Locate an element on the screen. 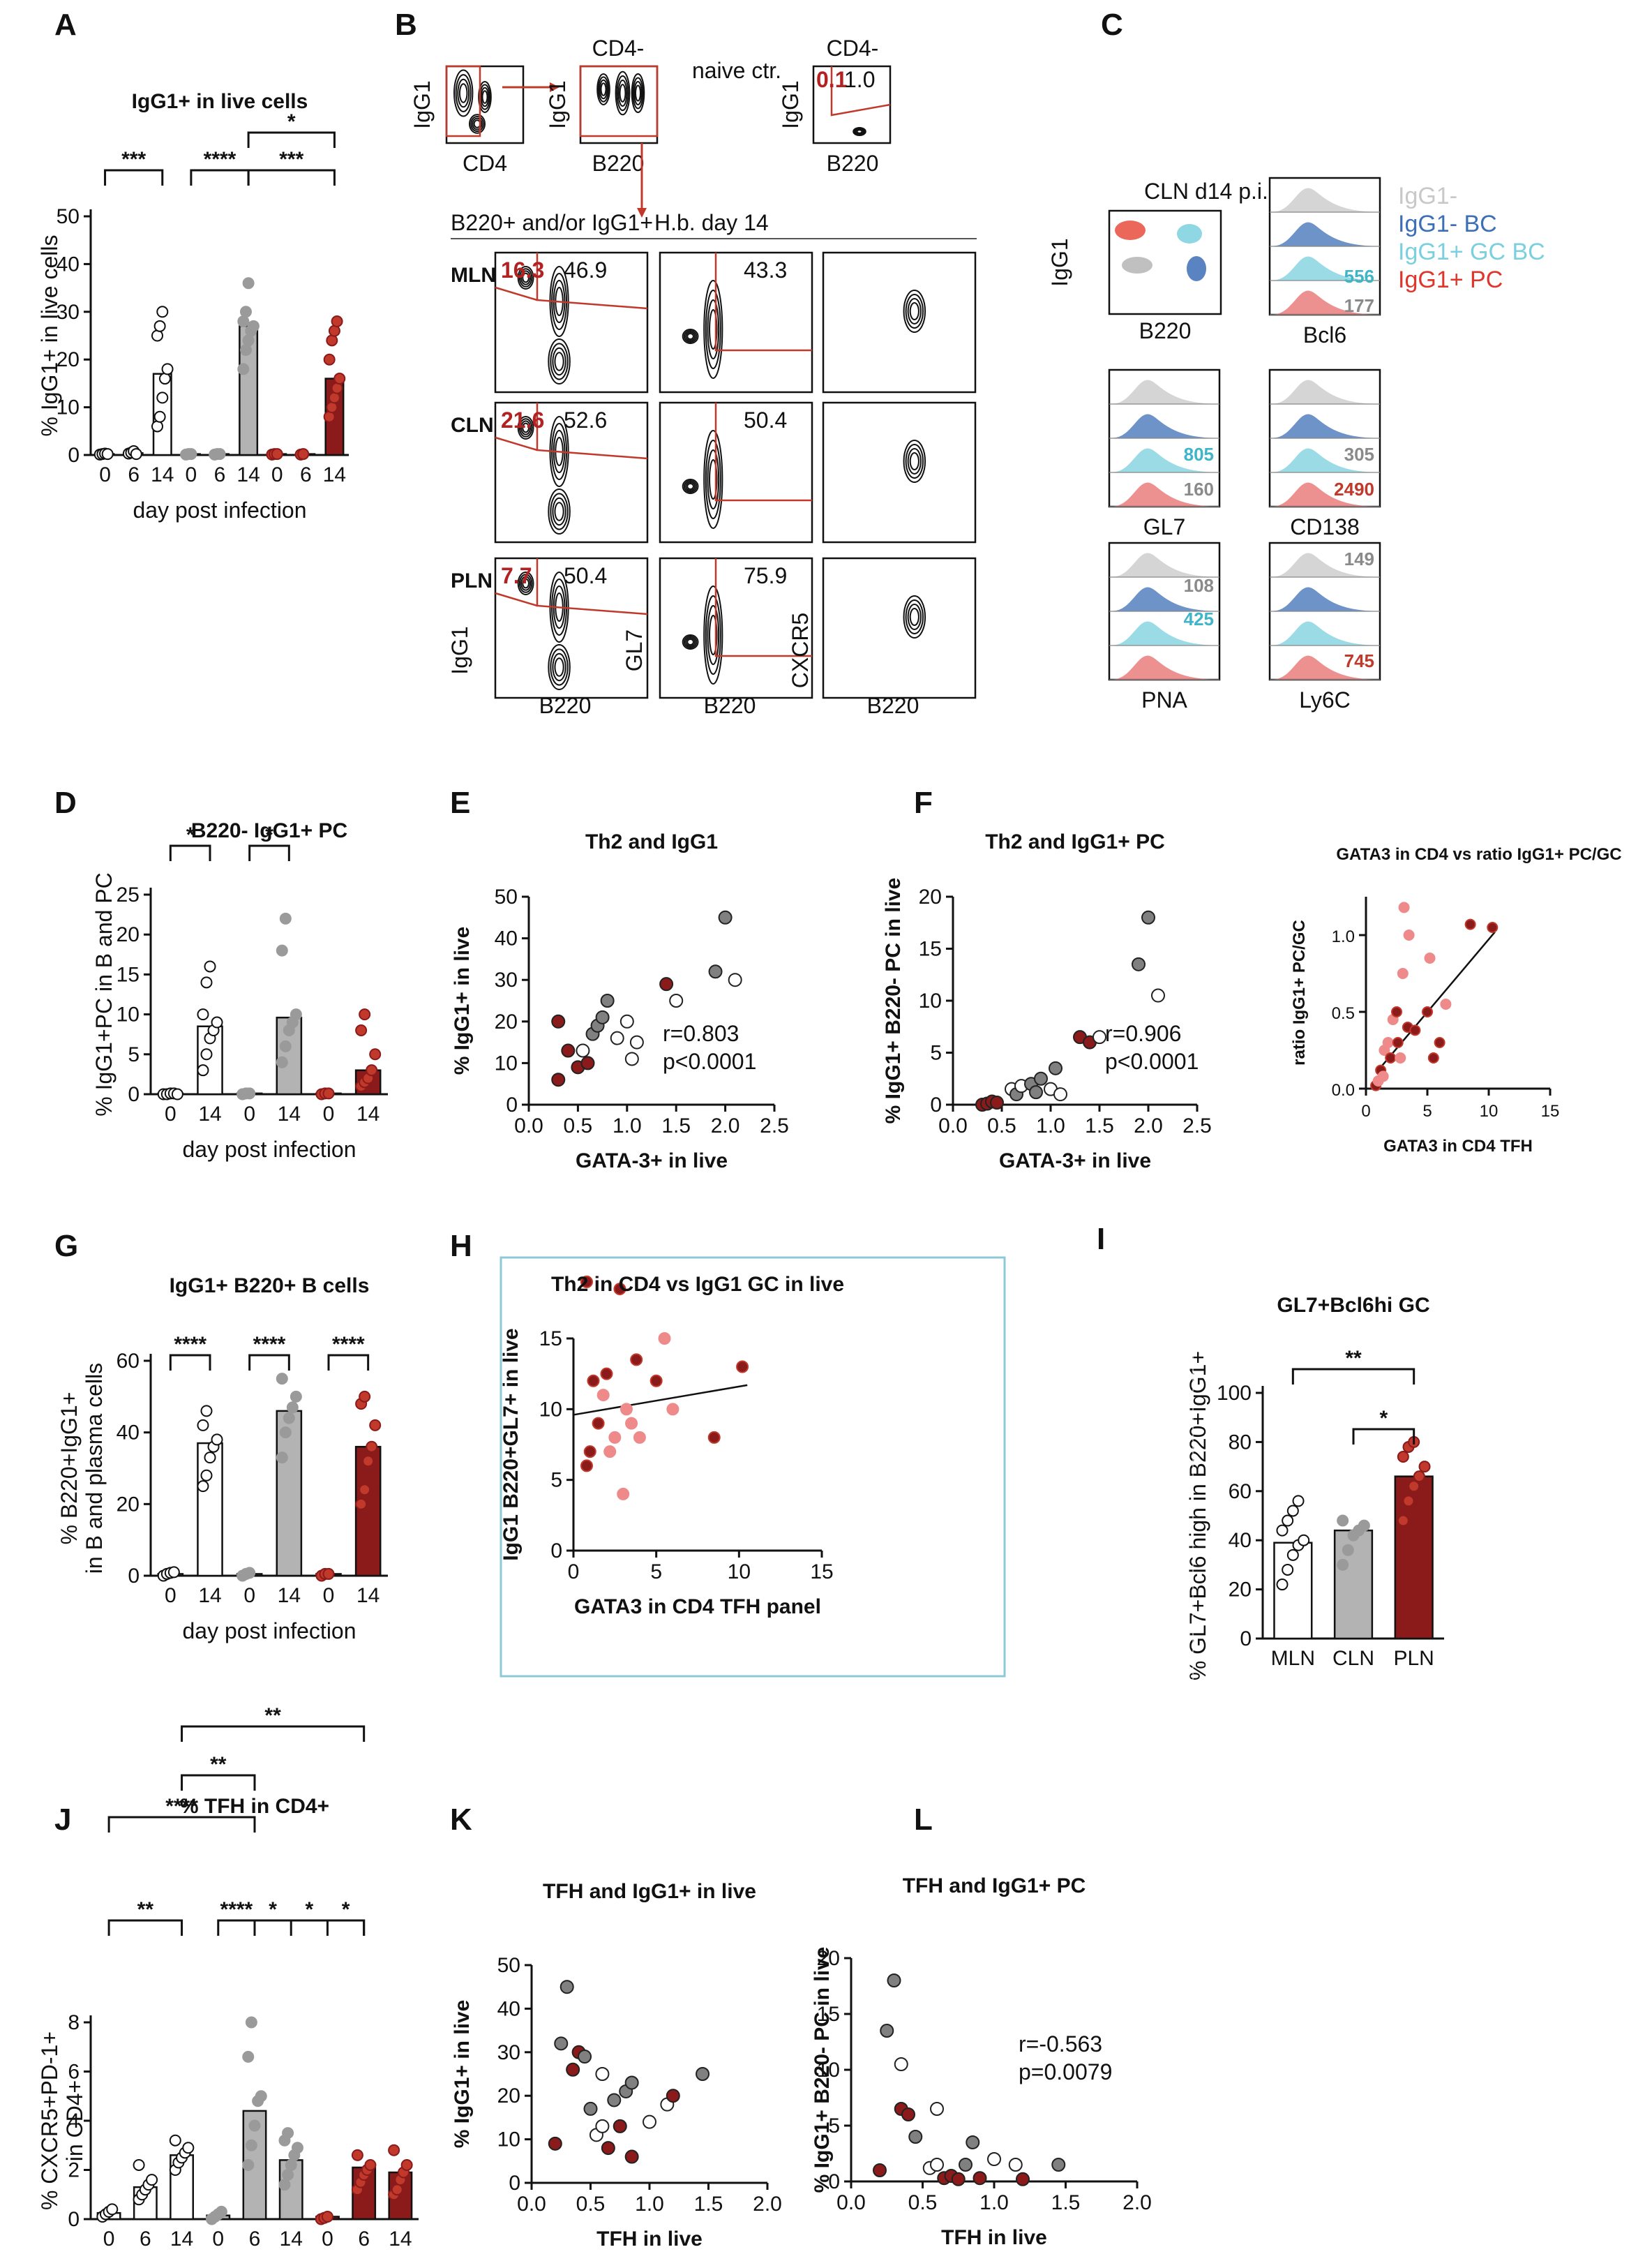  histogram-mfi: 745 is located at coordinates (1359, 661).